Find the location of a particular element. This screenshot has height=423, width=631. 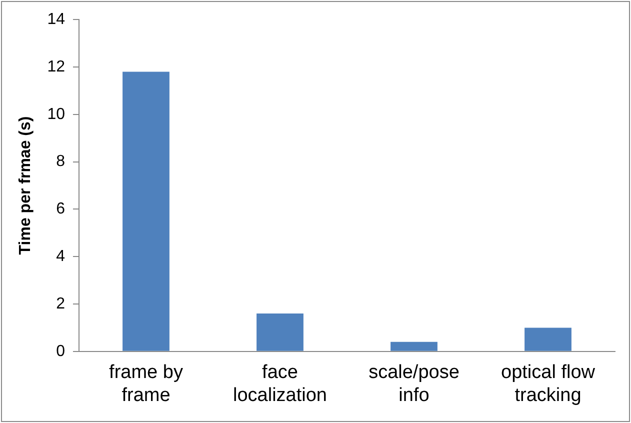

x-tick-label: face localization is located at coordinates (280, 384).